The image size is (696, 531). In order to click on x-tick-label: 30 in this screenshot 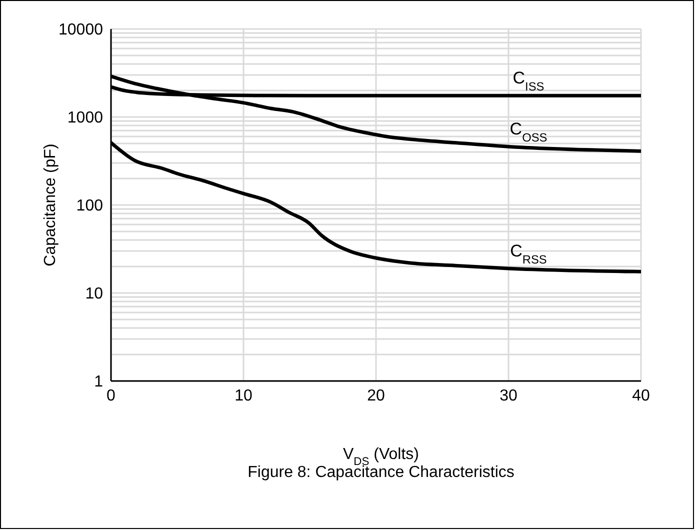, I will do `click(509, 395)`.